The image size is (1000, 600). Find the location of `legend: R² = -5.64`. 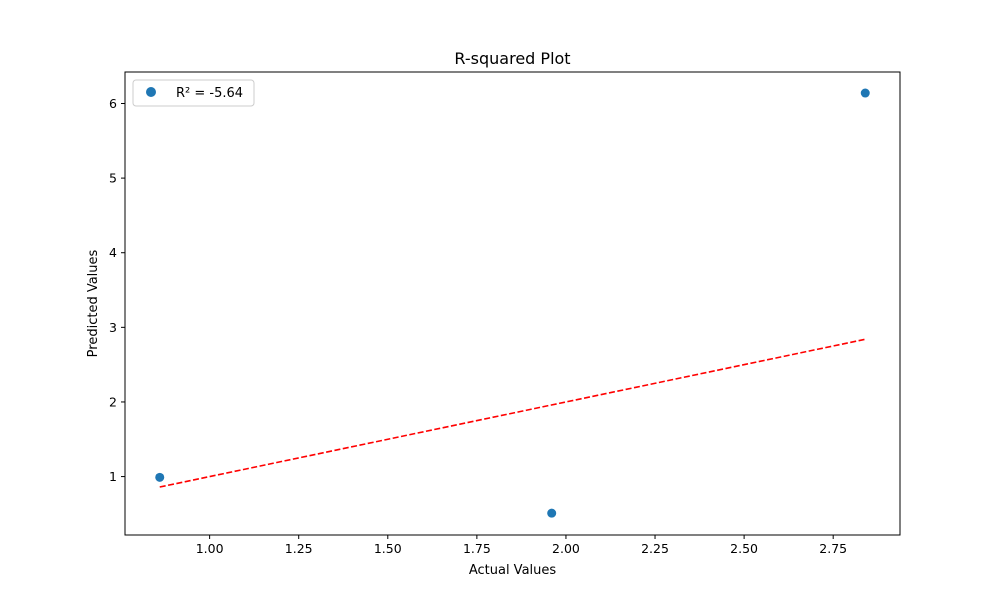

legend: R² = -5.64 is located at coordinates (193, 93).